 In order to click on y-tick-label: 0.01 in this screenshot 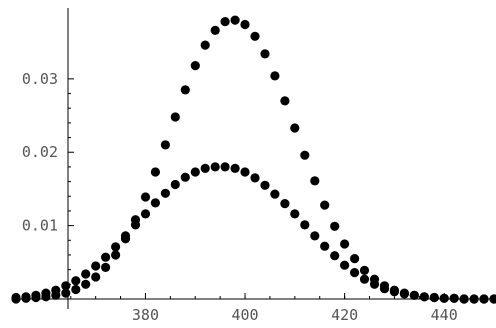, I will do `click(40, 226)`.